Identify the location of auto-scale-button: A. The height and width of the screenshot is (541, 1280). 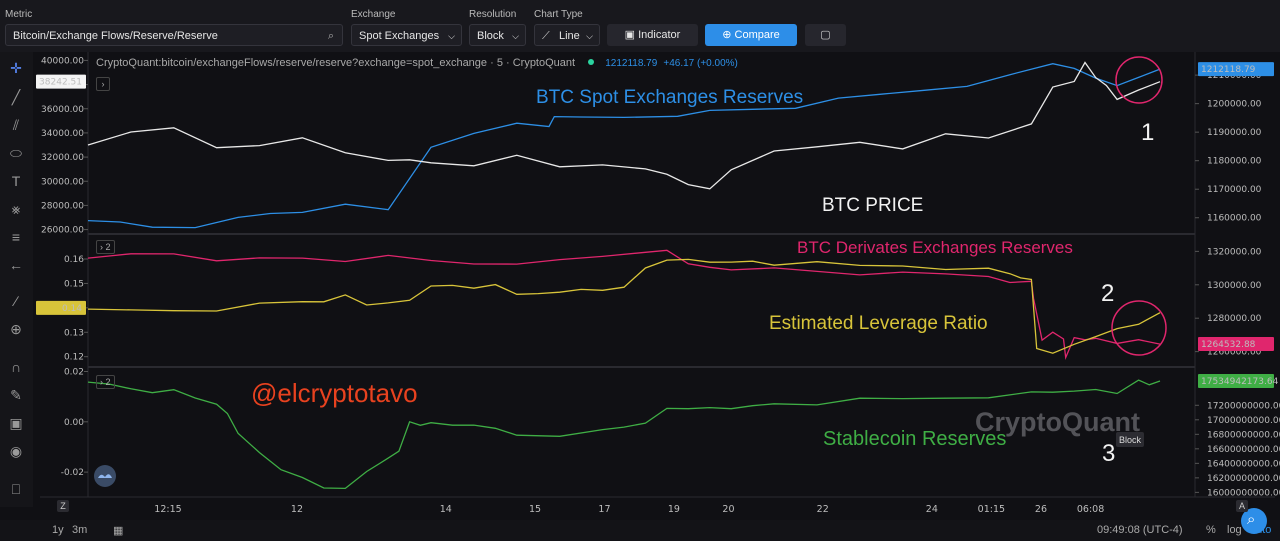
(1242, 506).